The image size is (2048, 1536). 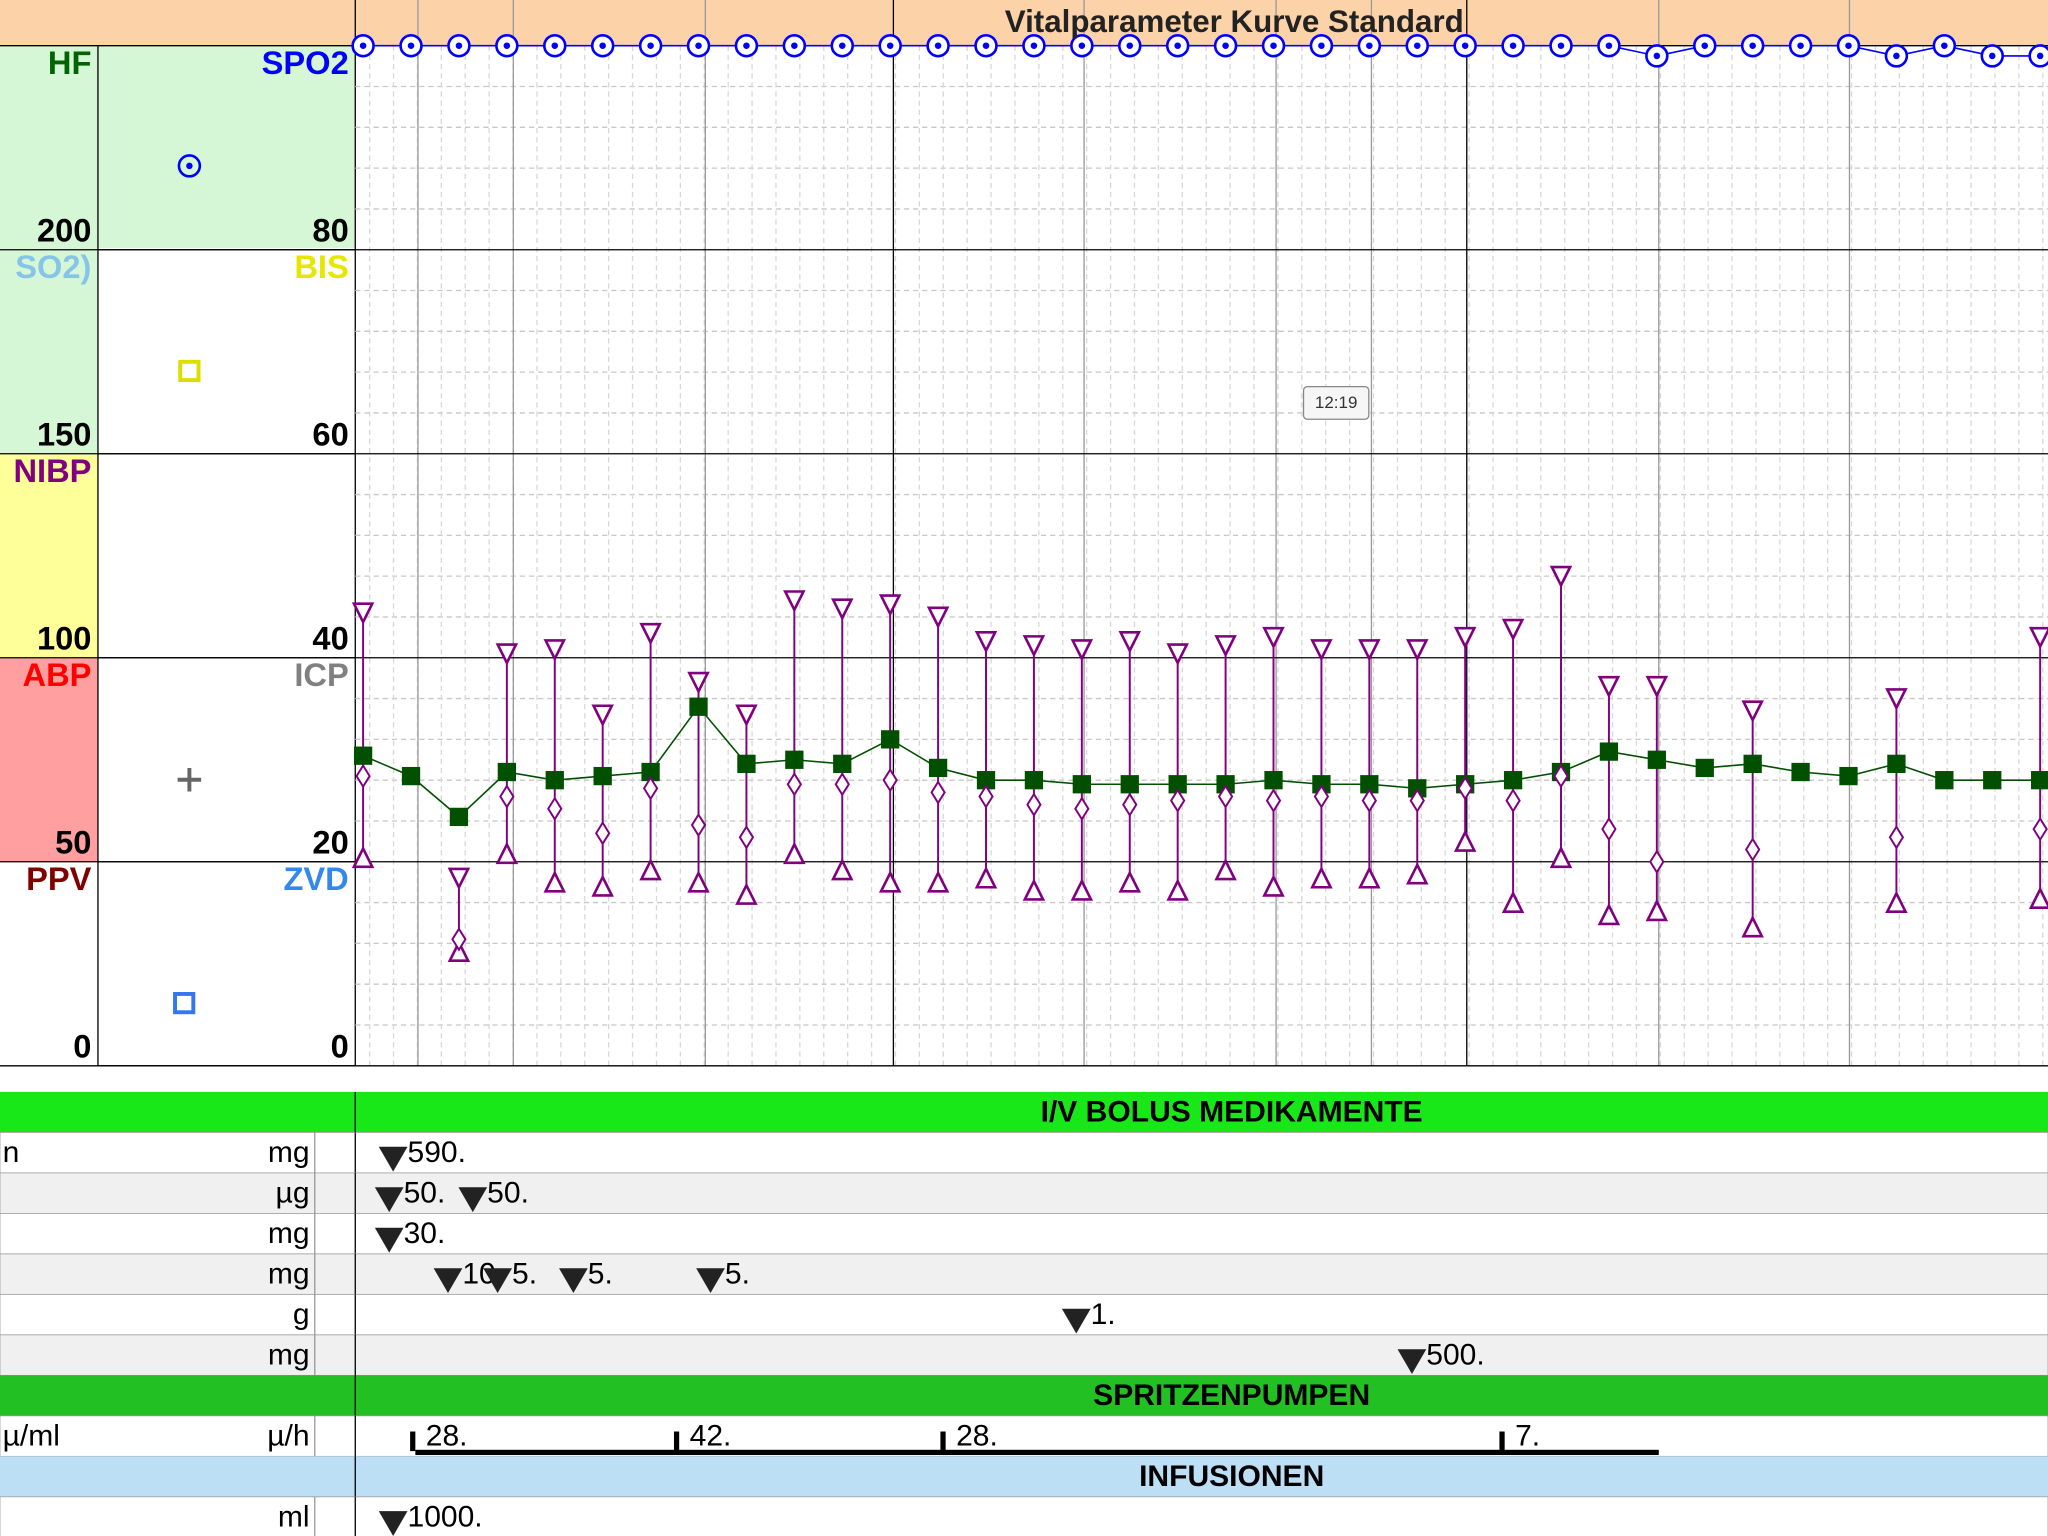 What do you see at coordinates (294, 1516) in the screenshot?
I see `row-unit: ml` at bounding box center [294, 1516].